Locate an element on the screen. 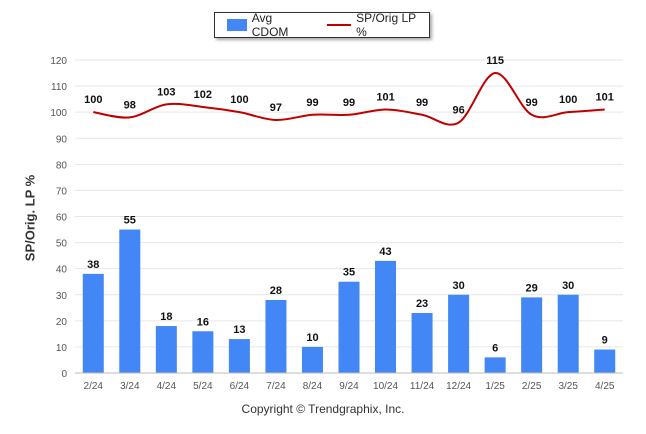 The height and width of the screenshot is (434, 646). bar-data-label: 16 is located at coordinates (203, 322).